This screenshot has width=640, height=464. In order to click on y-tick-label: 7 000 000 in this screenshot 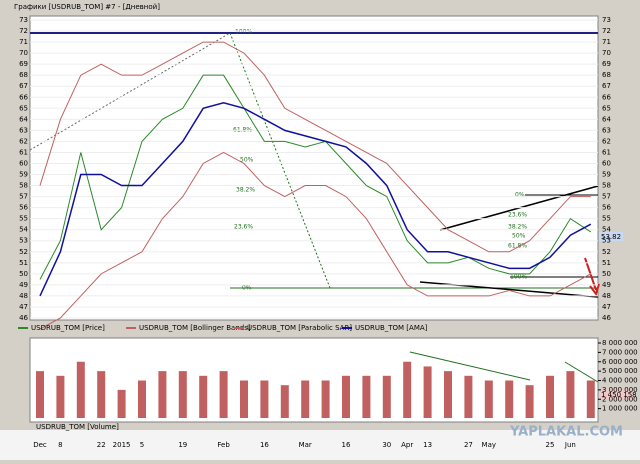, I will do `click(620, 352)`.